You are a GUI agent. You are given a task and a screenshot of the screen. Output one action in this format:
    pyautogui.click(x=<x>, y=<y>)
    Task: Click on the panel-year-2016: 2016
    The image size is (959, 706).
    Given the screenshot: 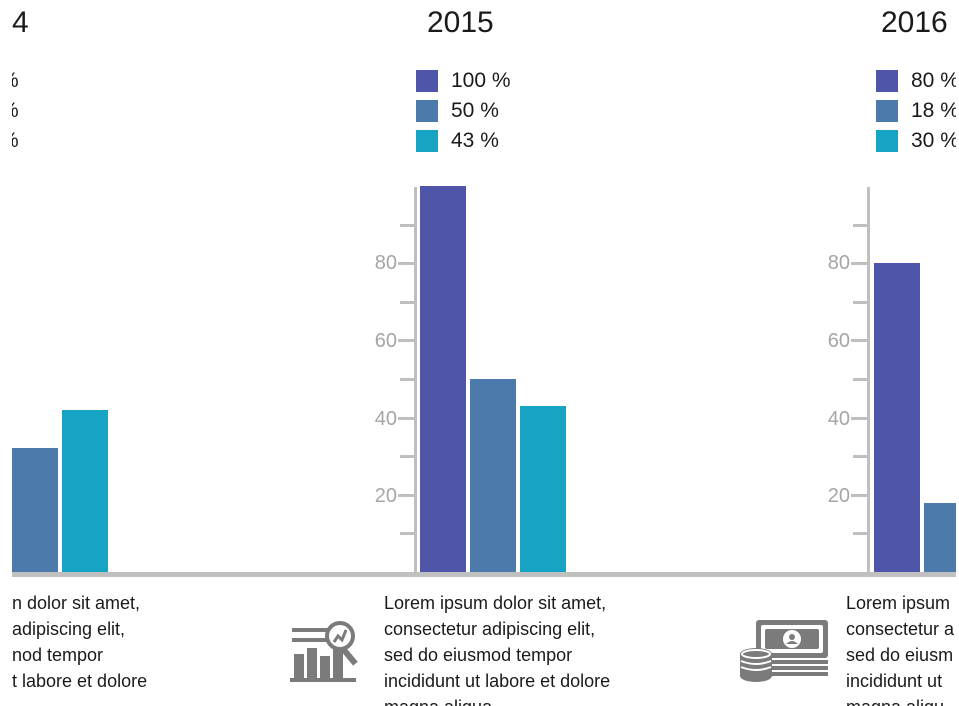 What is the action you would take?
    pyautogui.click(x=914, y=22)
    